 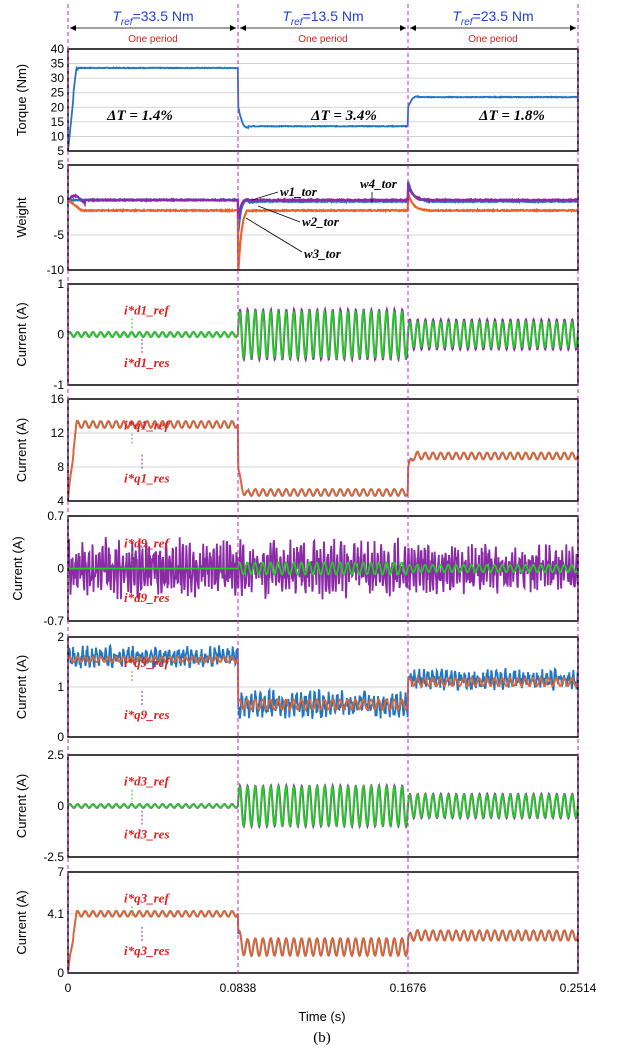 I want to click on res-annotation: i*d1_res, so click(x=147, y=362).